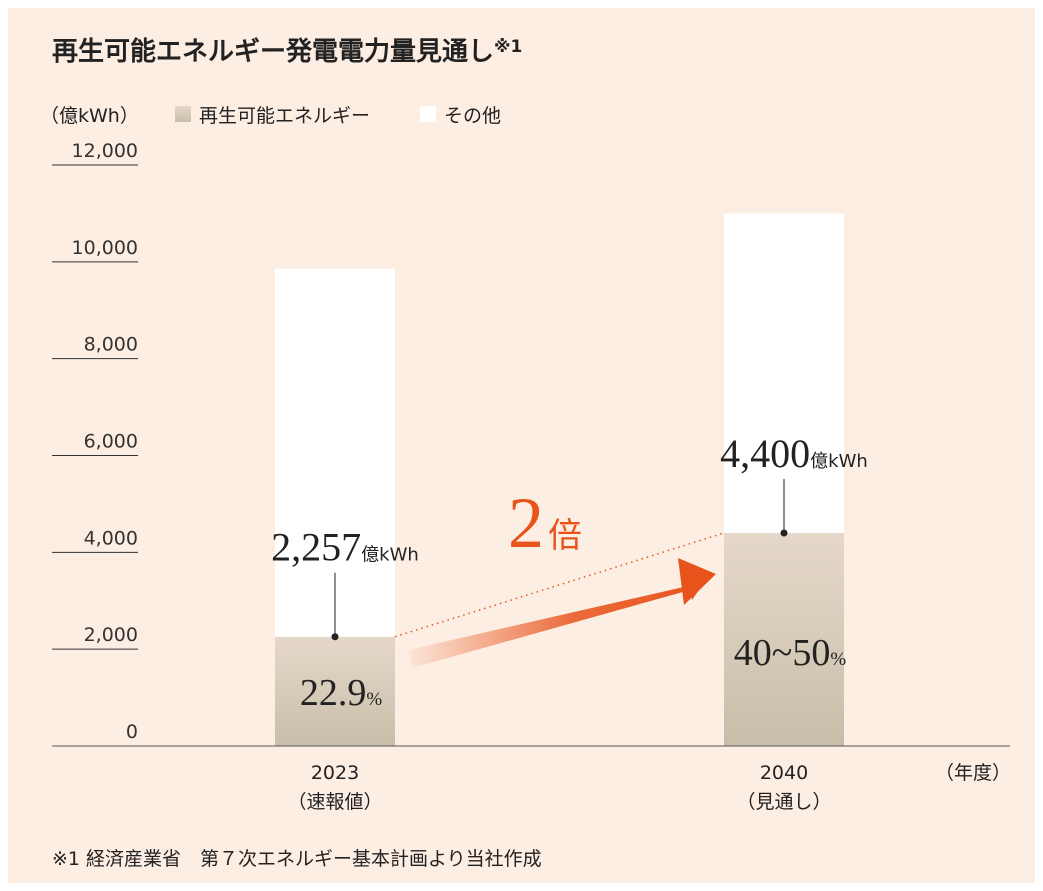 This screenshot has width=1043, height=891. Describe the element at coordinates (782, 653) in the screenshot. I see `share-number: 40~50` at that location.